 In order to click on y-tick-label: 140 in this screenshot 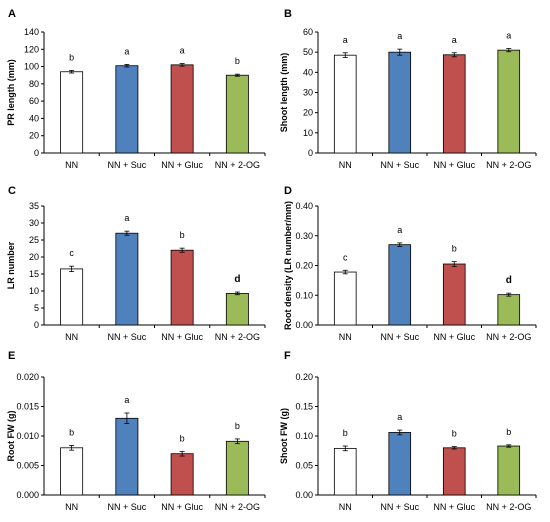, I will do `click(31, 32)`.